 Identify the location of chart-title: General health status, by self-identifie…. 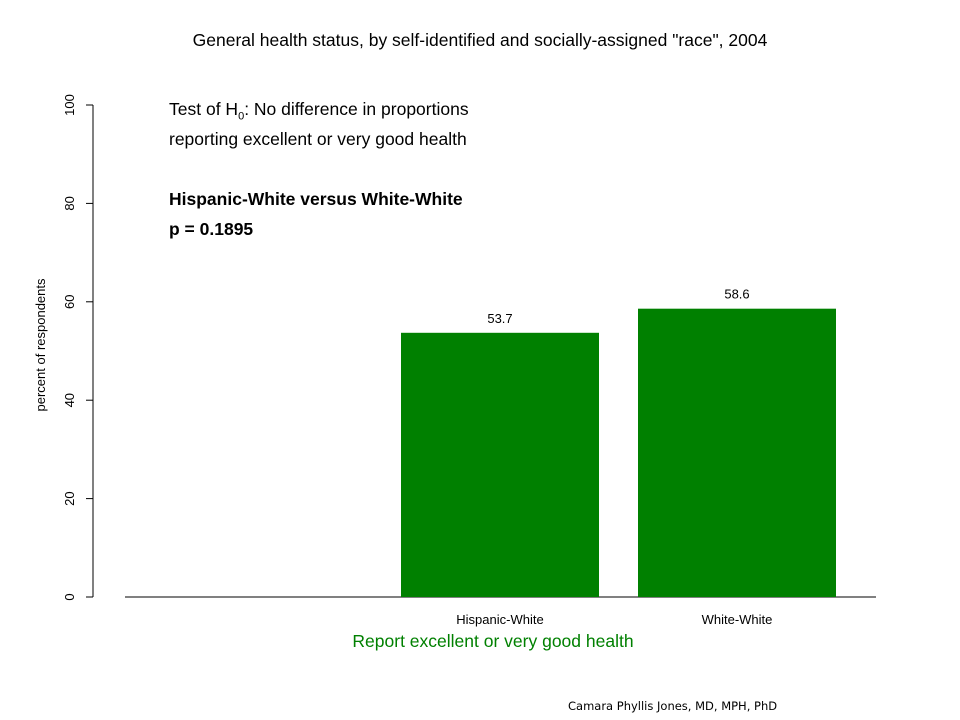
(480, 40).